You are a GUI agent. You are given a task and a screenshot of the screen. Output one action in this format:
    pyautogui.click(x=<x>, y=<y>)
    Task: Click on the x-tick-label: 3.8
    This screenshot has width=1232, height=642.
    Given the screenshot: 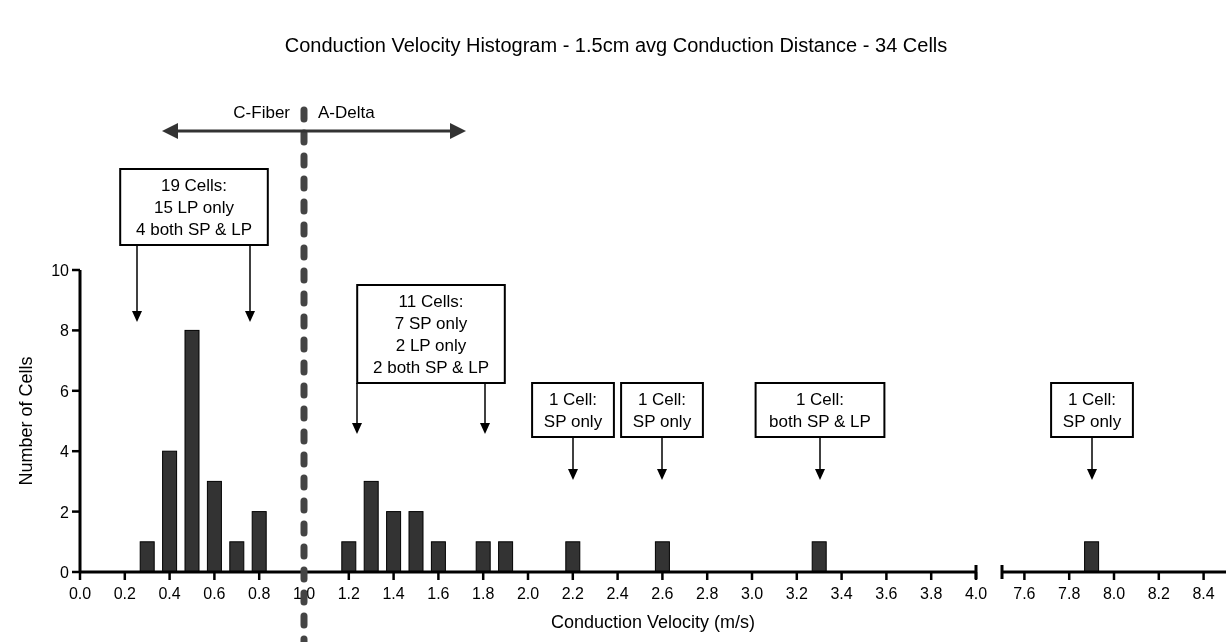 What is the action you would take?
    pyautogui.click(x=931, y=593)
    